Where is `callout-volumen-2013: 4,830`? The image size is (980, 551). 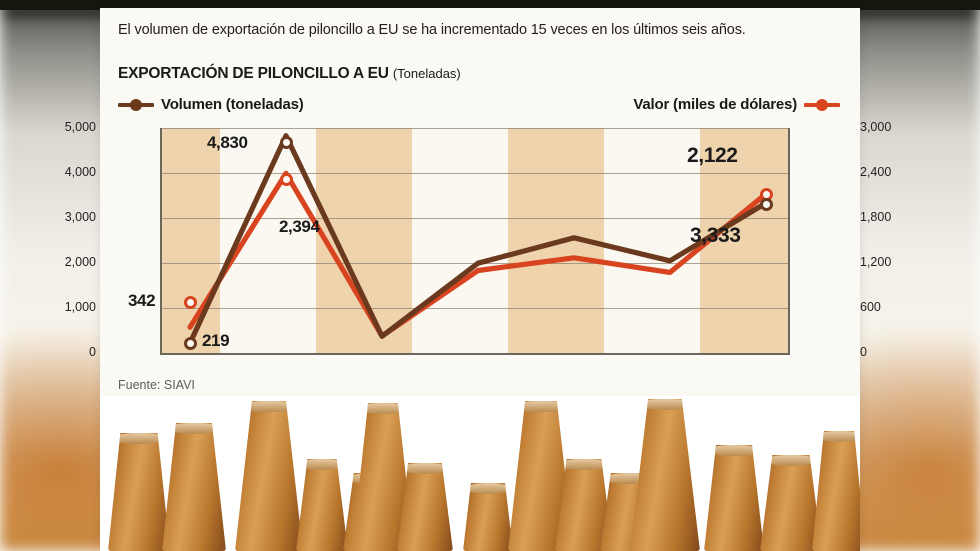
callout-volumen-2013: 4,830 is located at coordinates (227, 142).